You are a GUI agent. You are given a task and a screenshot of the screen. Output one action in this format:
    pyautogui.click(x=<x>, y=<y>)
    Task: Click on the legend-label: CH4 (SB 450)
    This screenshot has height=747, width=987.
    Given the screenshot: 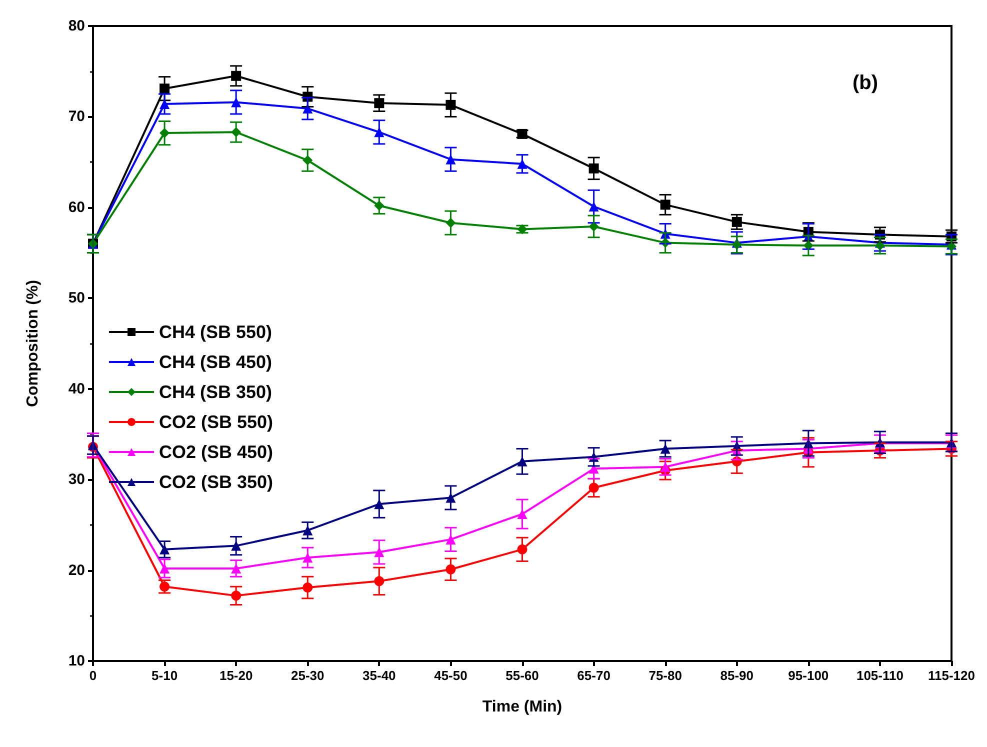 What is the action you would take?
    pyautogui.click(x=215, y=362)
    